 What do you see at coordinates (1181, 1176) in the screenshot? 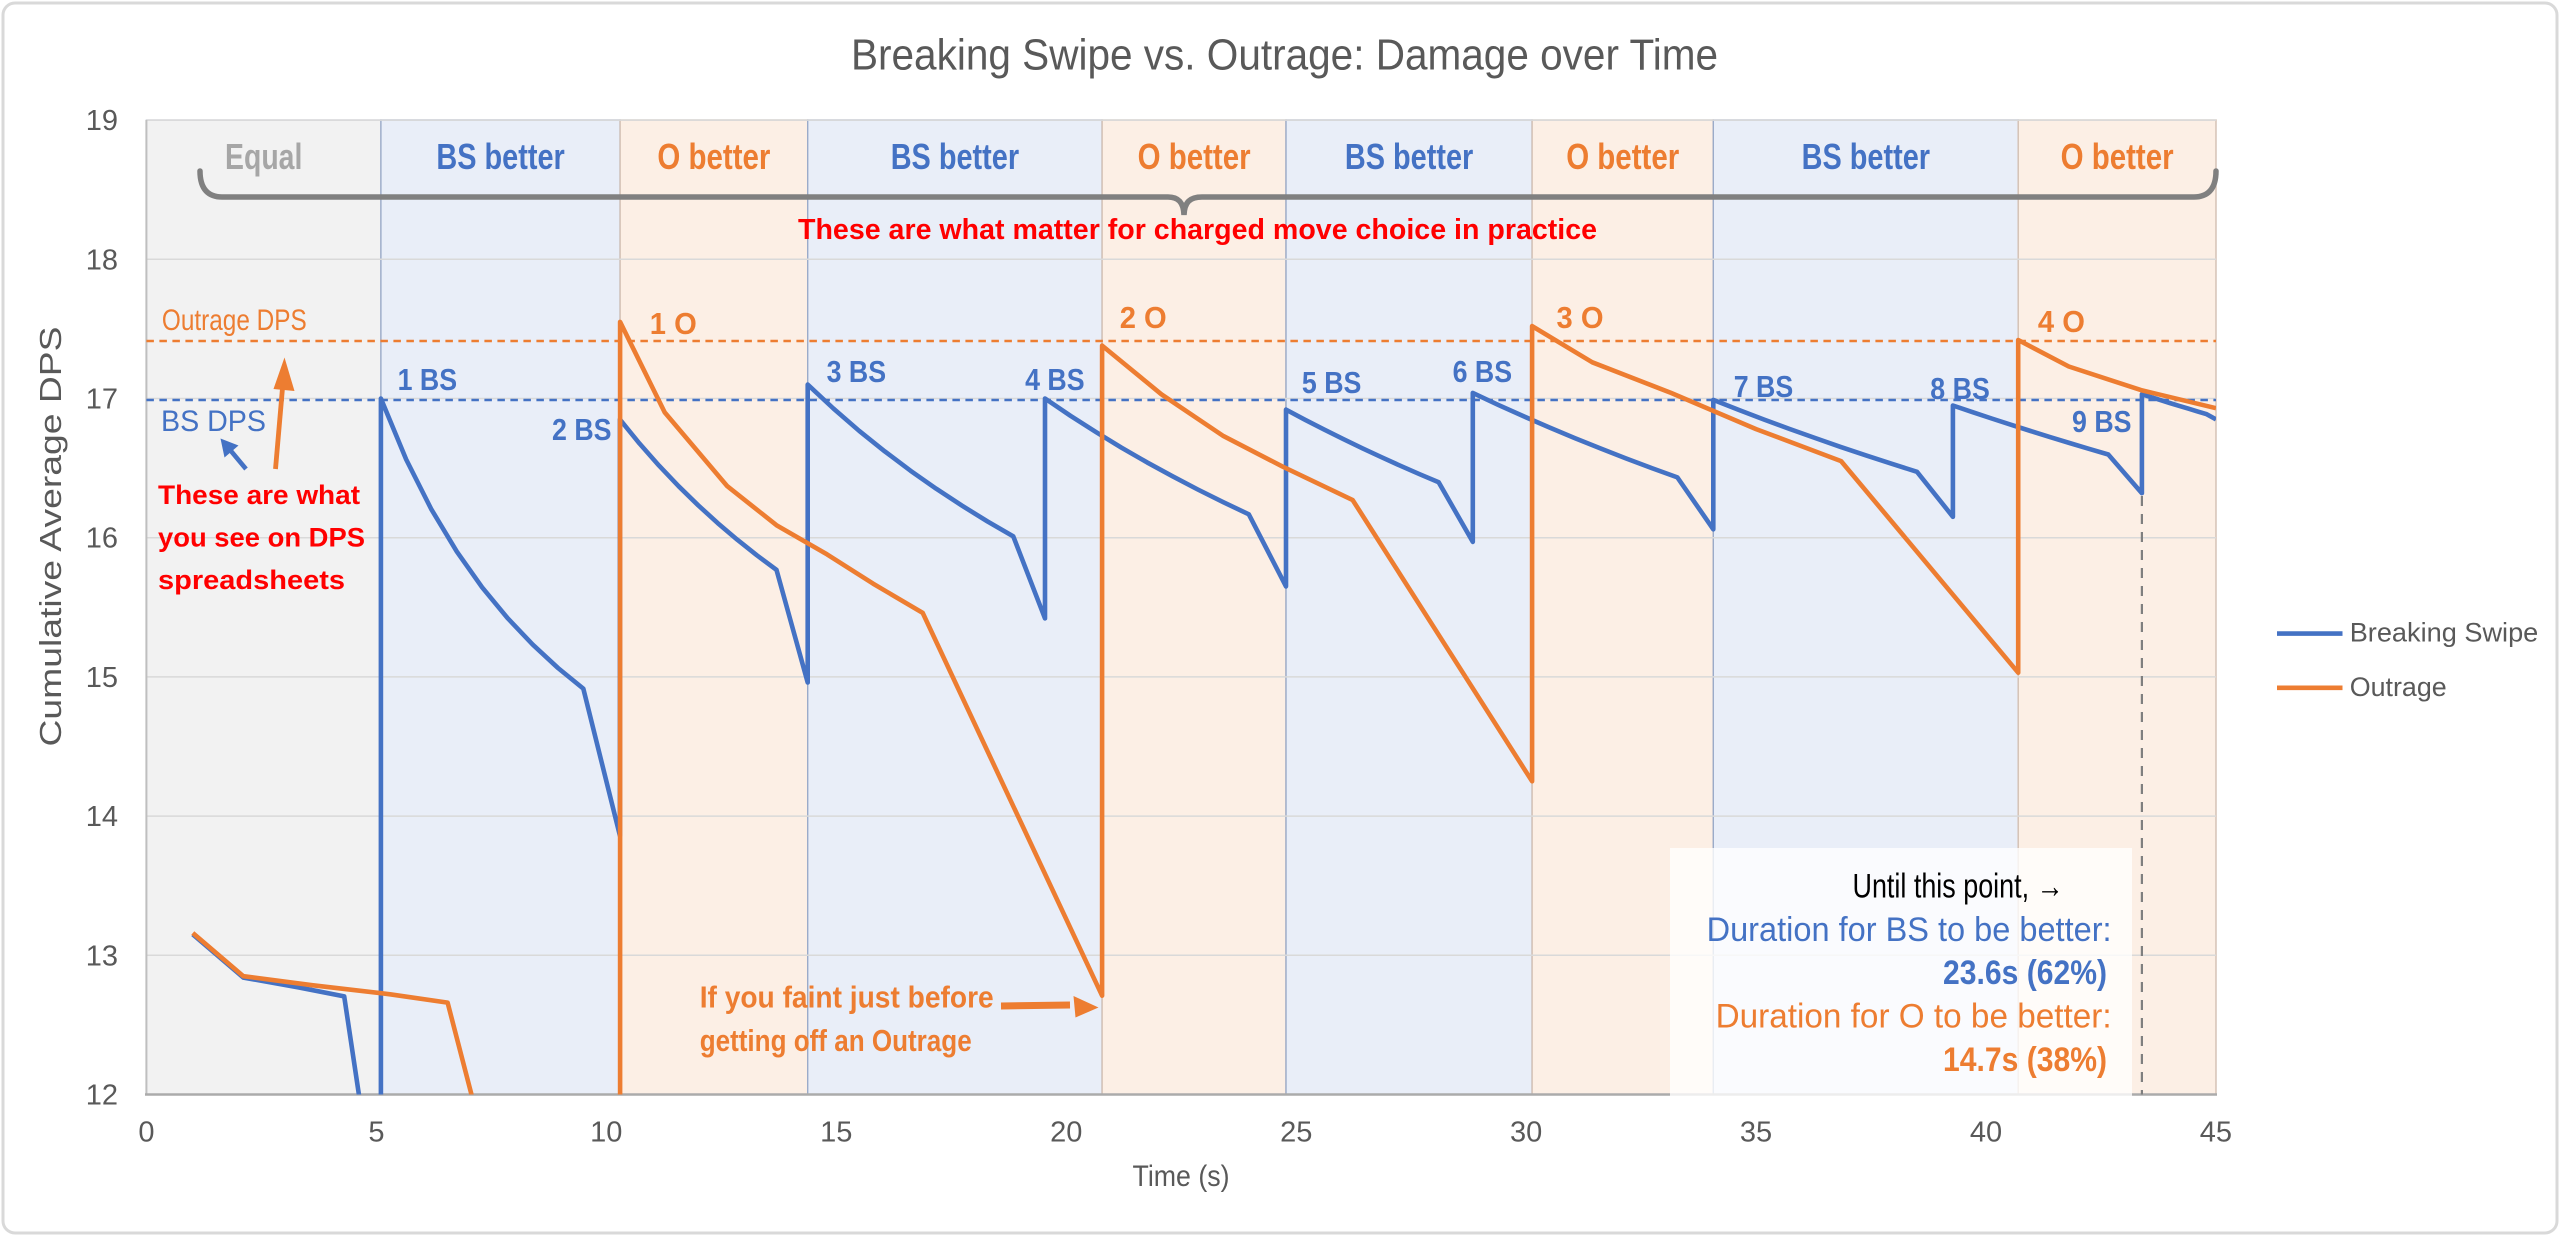
I see `svg-text: Time (s)` at bounding box center [1181, 1176].